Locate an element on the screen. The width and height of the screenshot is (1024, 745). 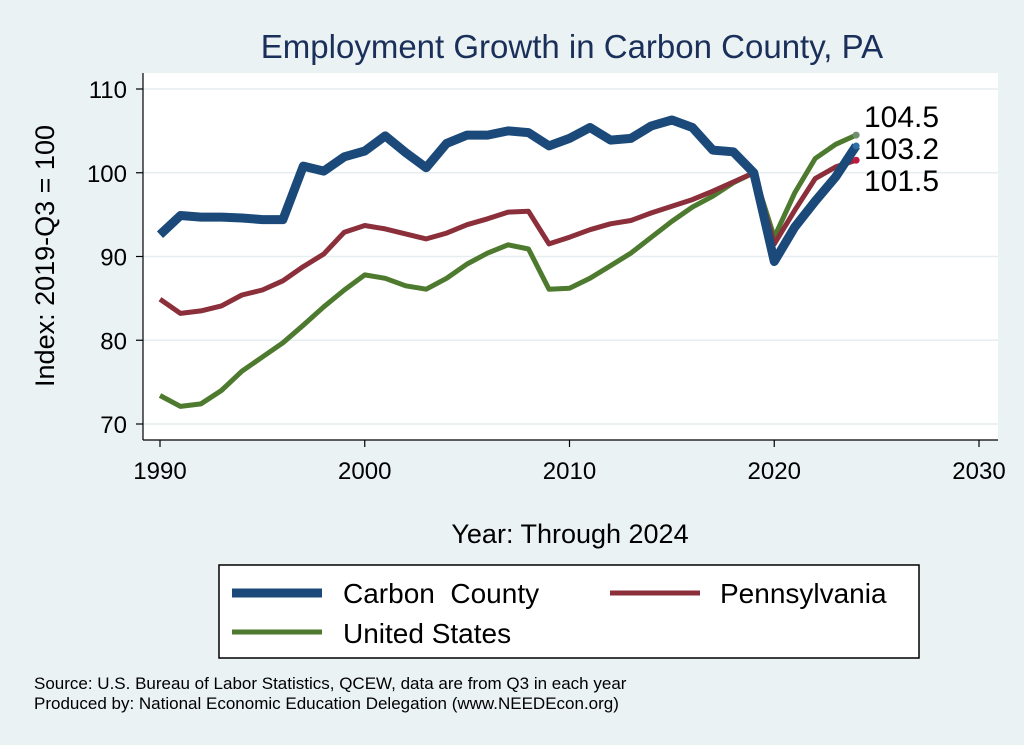
series-line-pennsylvania is located at coordinates (507, 236).